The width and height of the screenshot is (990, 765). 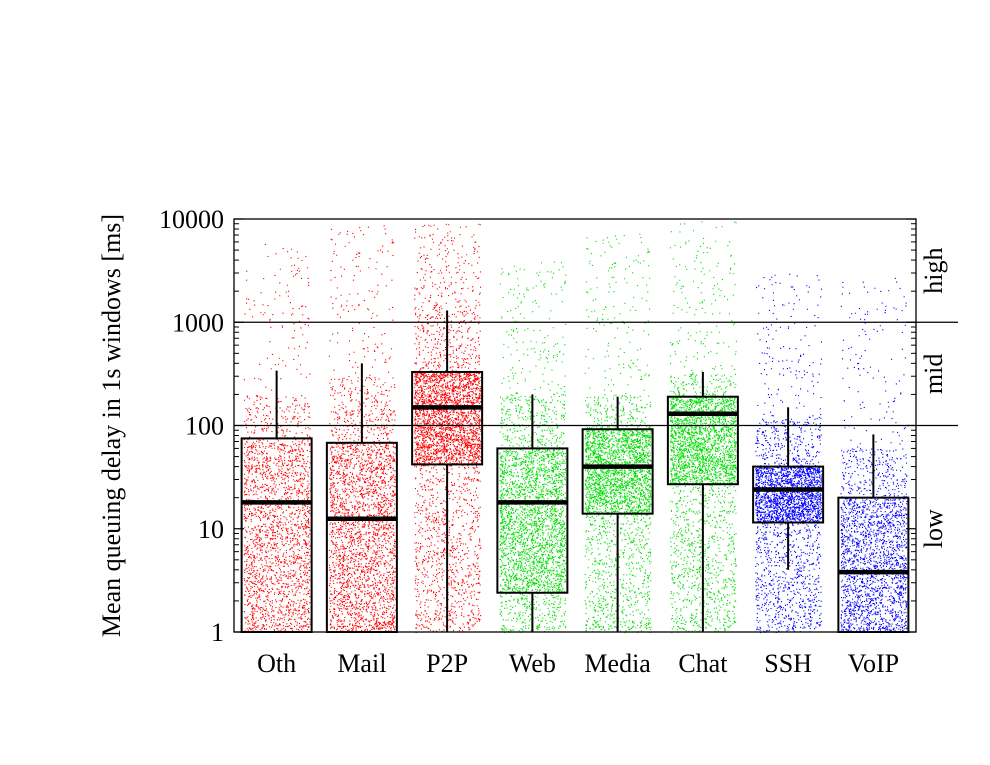 I want to click on iqr-box-media, so click(x=617, y=471).